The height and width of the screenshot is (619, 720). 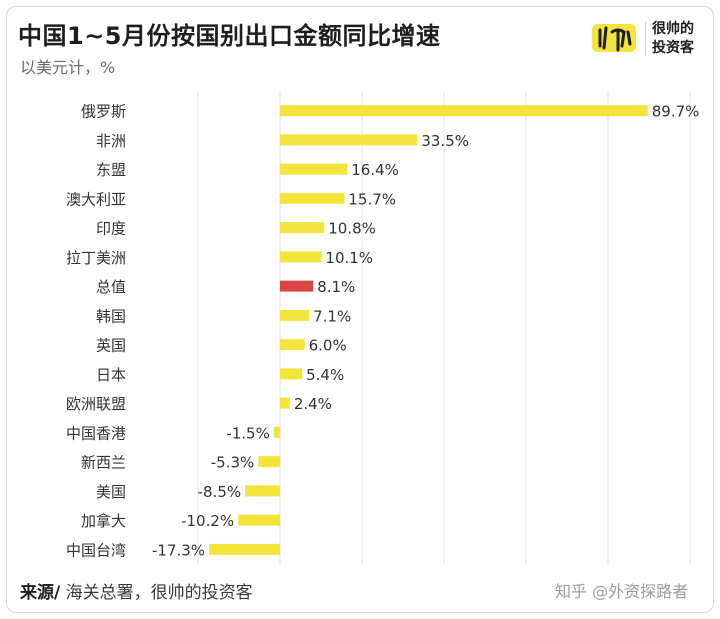 What do you see at coordinates (645, 39) in the screenshot?
I see `logo-divider` at bounding box center [645, 39].